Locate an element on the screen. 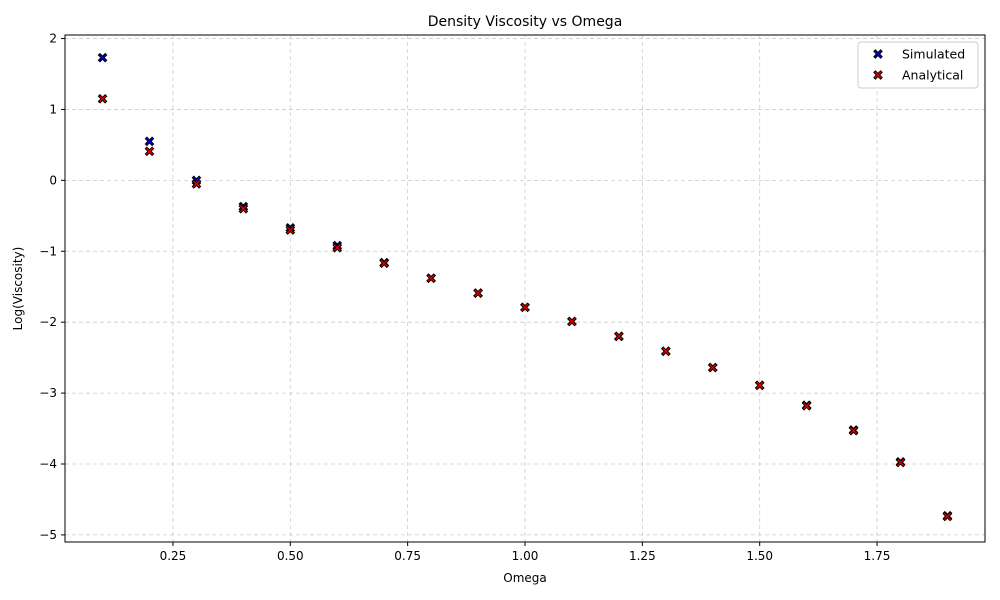  x-tick-label: 1.75 is located at coordinates (877, 556).